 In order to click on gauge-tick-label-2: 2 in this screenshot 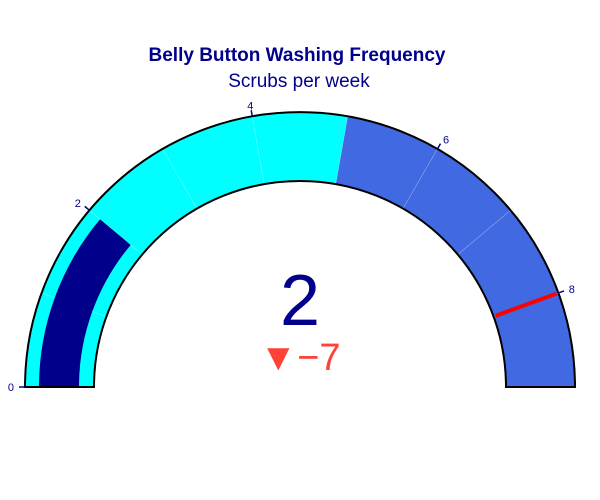, I will do `click(78, 204)`.